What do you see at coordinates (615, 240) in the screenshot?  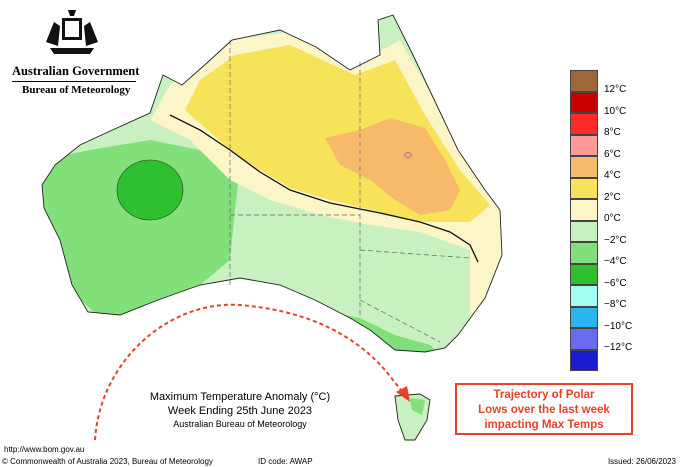 I see `legend-label: −2°C` at bounding box center [615, 240].